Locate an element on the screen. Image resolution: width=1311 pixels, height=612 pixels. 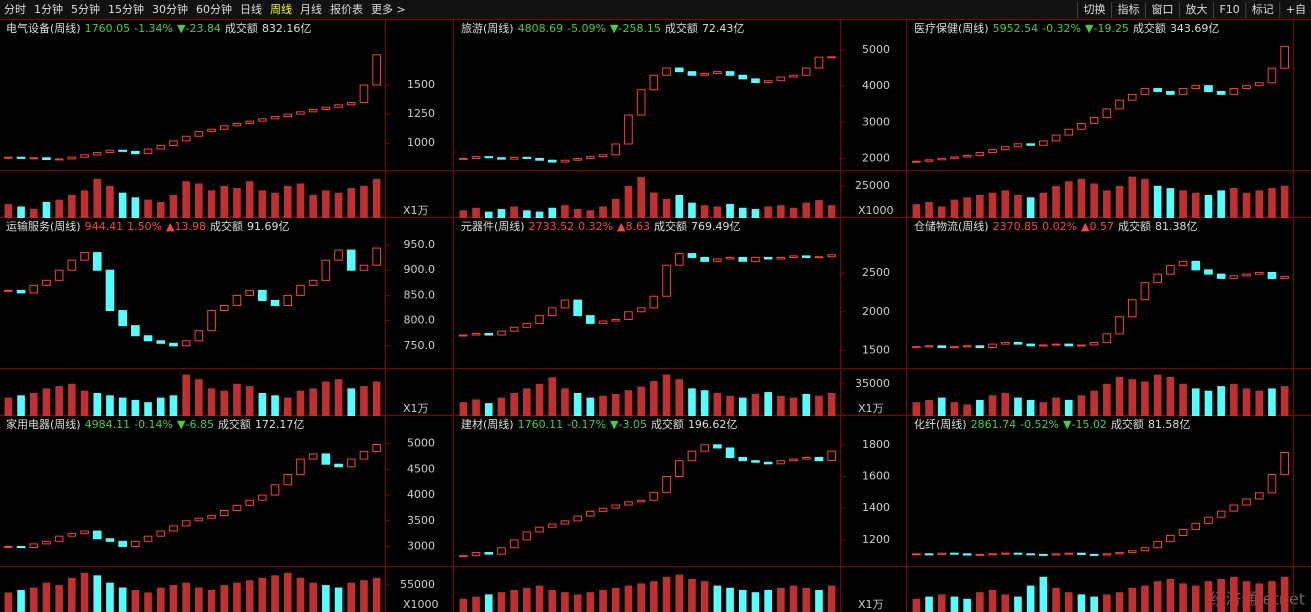
header-turnover: 81.58亿 is located at coordinates (1169, 424).